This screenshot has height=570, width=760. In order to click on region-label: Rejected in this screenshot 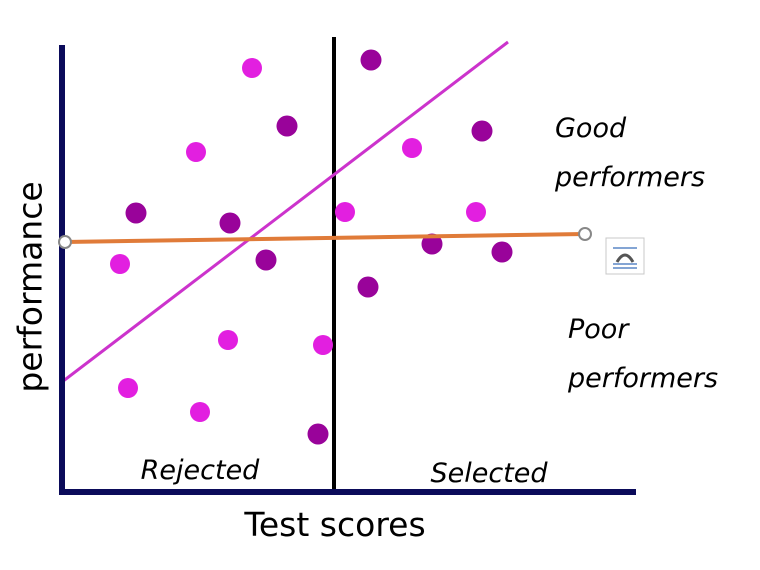, I will do `click(201, 470)`.